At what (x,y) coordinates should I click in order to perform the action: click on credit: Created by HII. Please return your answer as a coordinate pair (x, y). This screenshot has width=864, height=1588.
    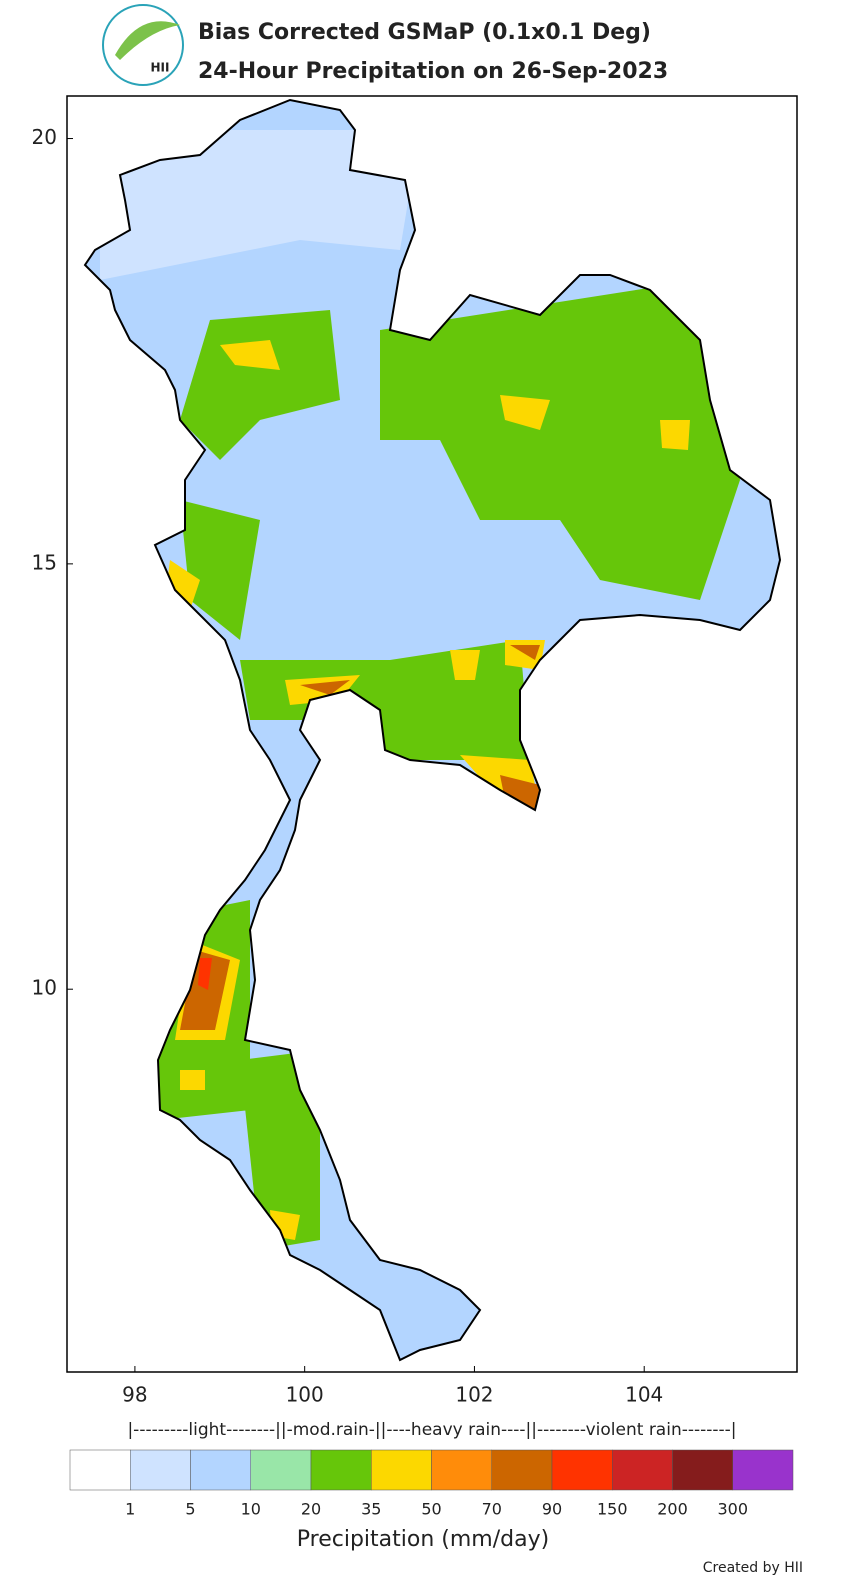
    Looking at the image, I should click on (753, 1568).